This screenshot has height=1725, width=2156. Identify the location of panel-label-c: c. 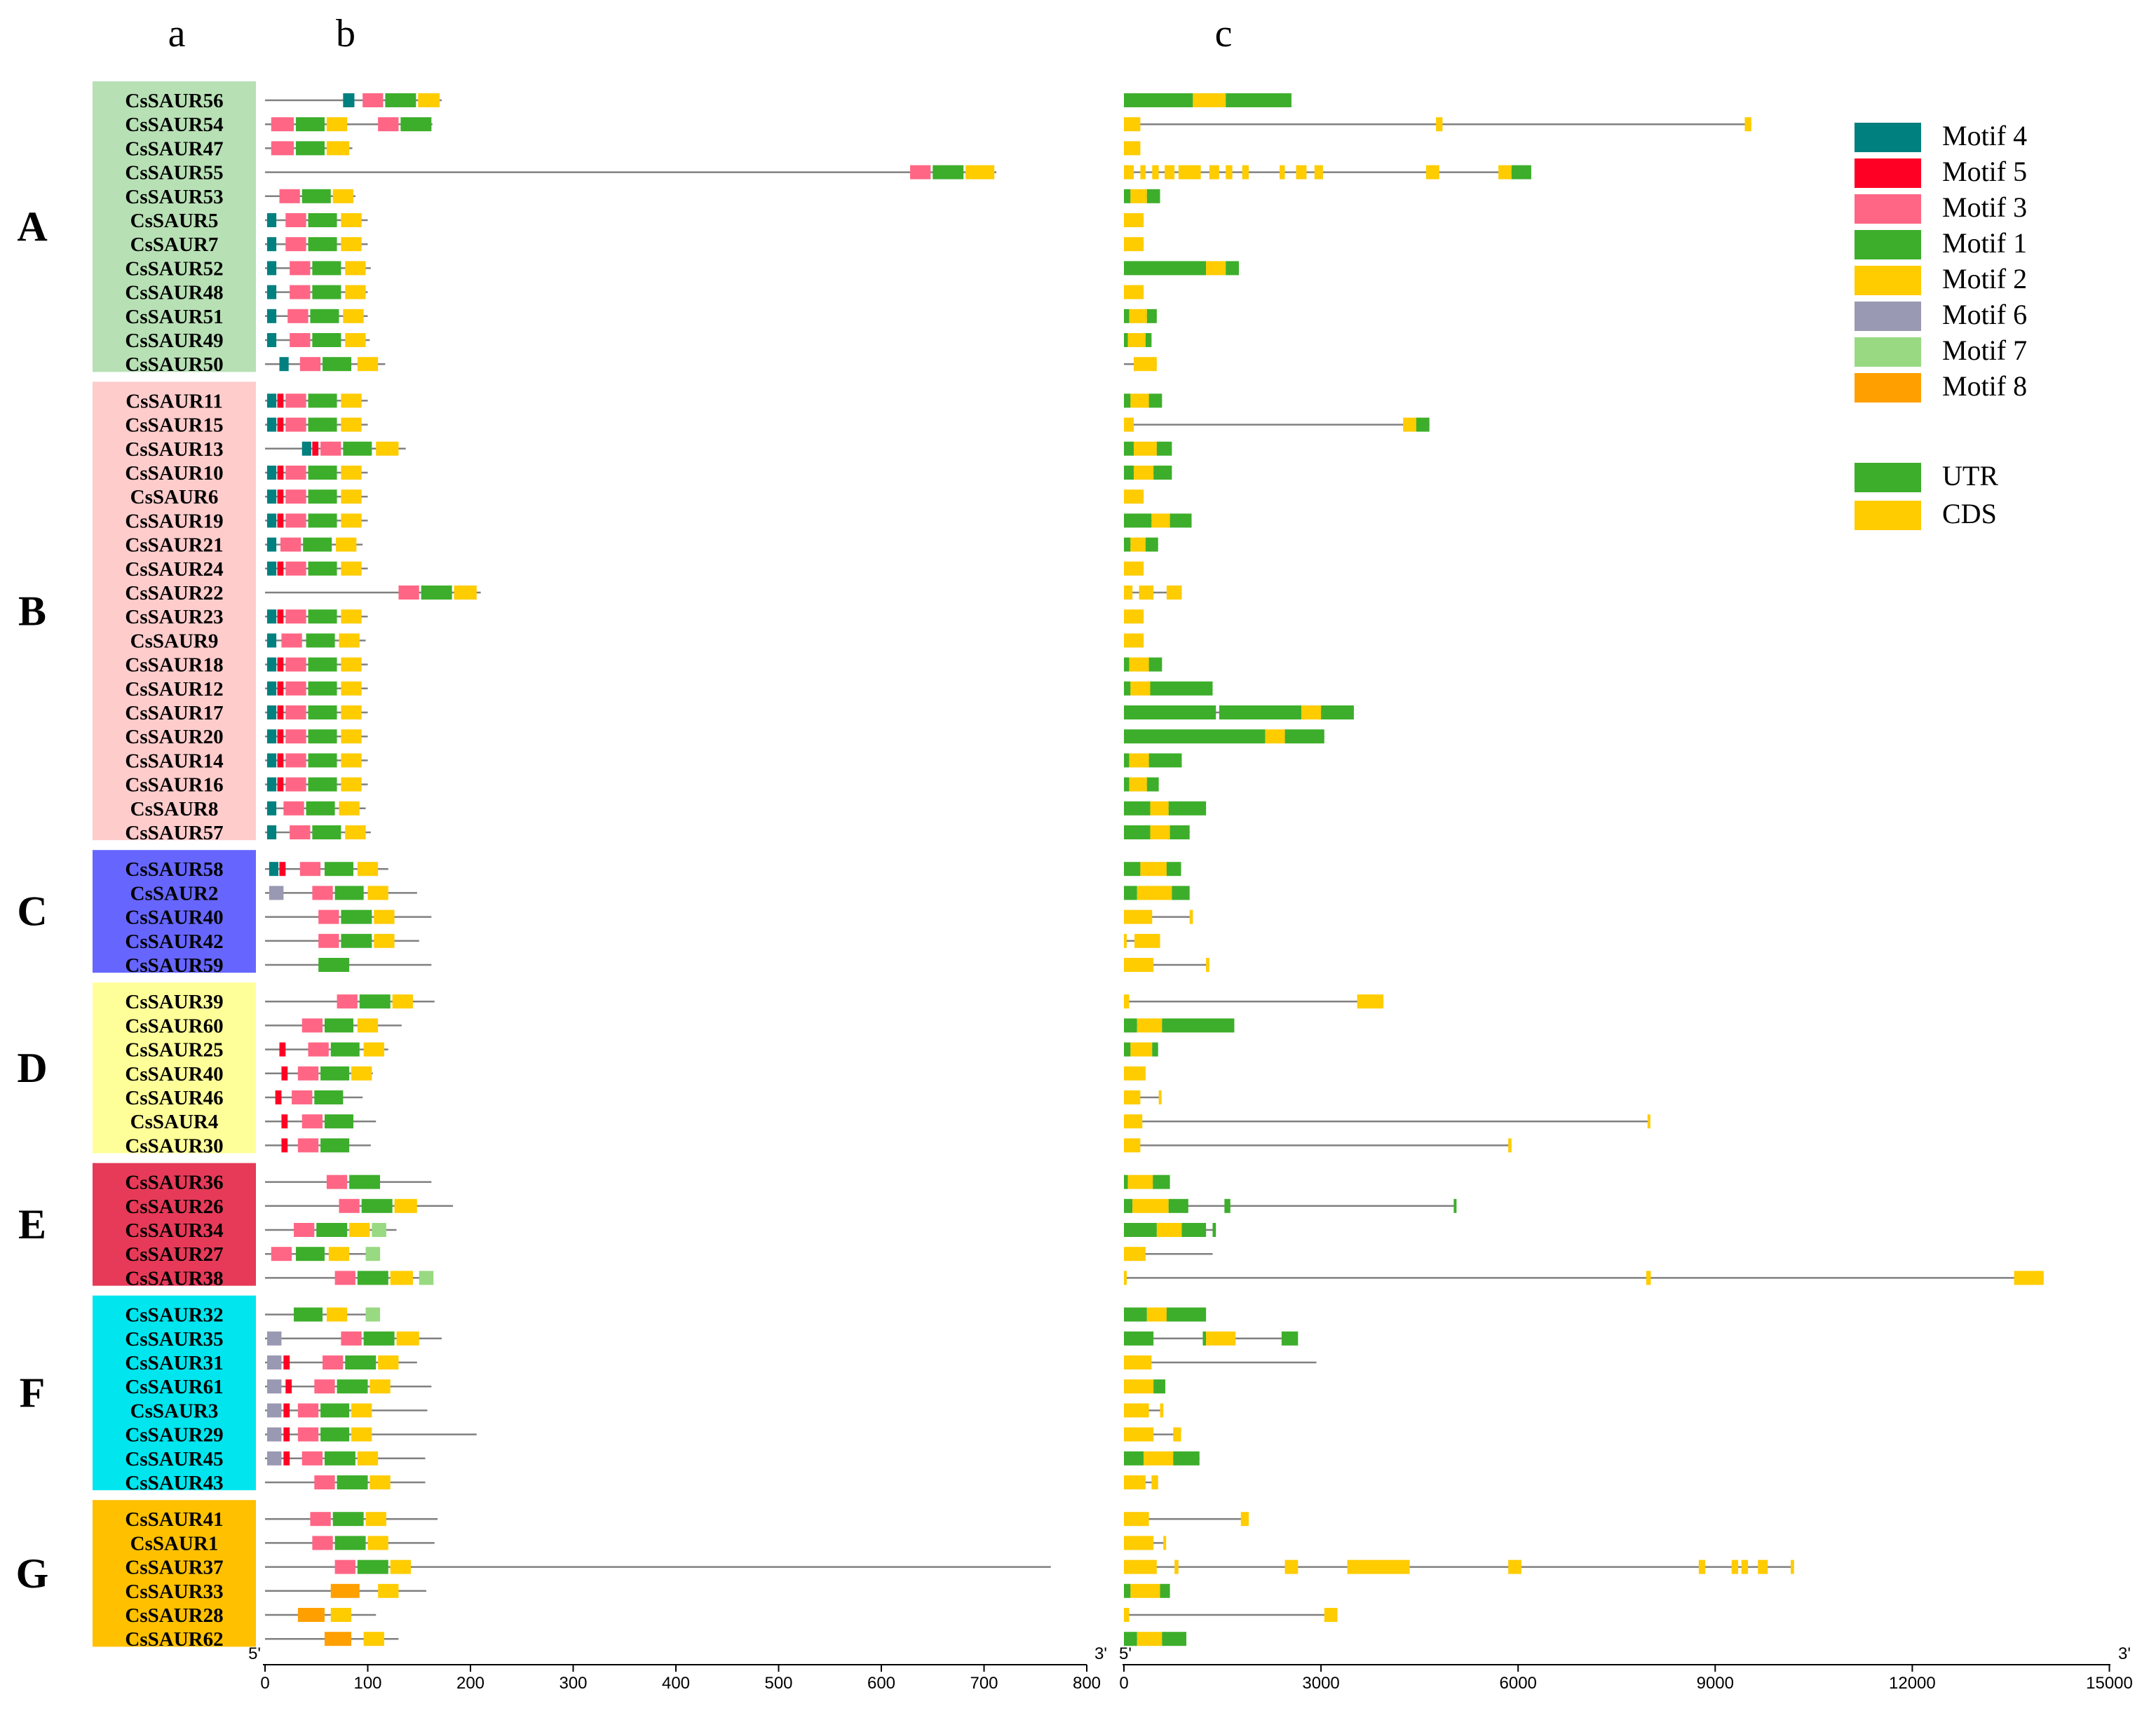
(1224, 33).